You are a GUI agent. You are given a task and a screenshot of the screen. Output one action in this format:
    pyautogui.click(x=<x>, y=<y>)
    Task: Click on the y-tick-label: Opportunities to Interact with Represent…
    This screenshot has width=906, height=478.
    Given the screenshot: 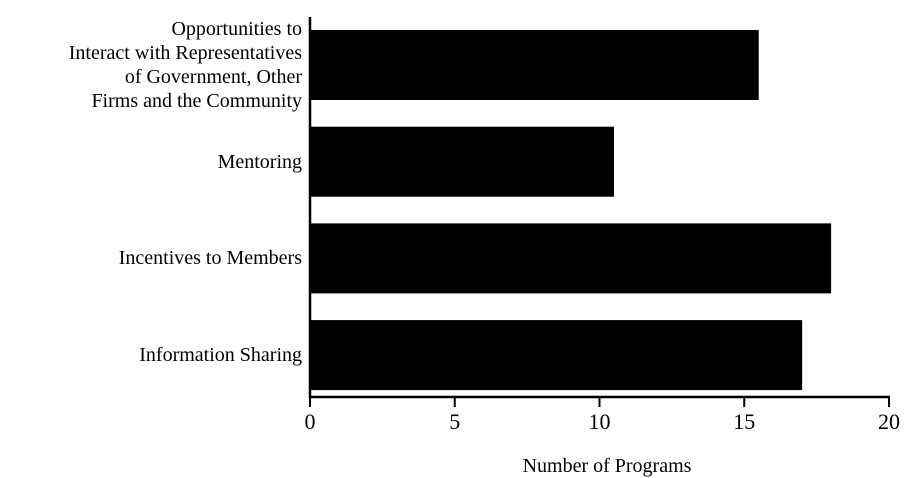 What is the action you would take?
    pyautogui.click(x=185, y=65)
    